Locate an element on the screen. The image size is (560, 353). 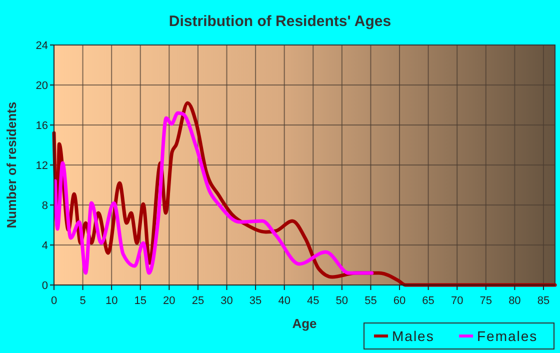
x-tick-label: 65 is located at coordinates (428, 301).